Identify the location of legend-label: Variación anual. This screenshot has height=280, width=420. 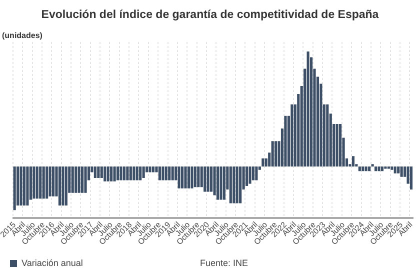
(52, 263).